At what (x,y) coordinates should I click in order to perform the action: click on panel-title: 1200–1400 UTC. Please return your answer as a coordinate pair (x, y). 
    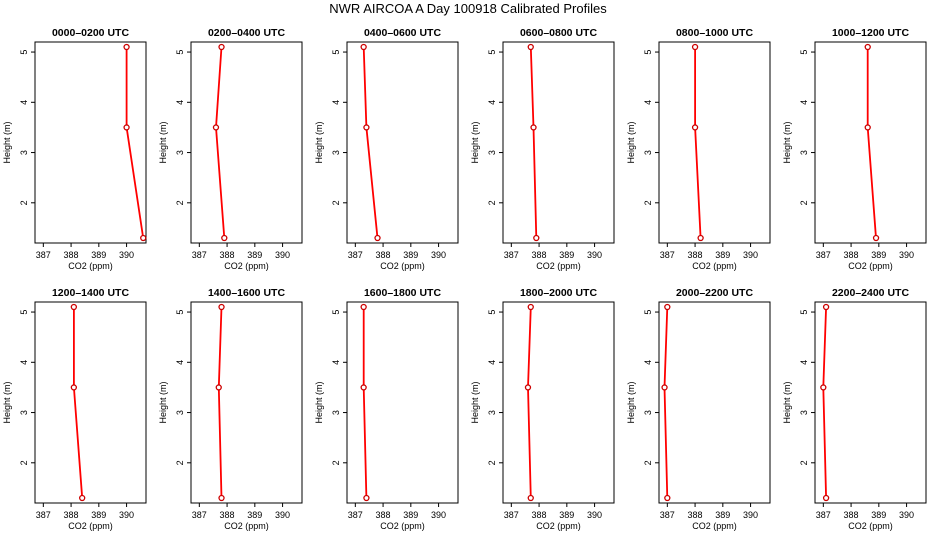
    Looking at the image, I should click on (90, 293).